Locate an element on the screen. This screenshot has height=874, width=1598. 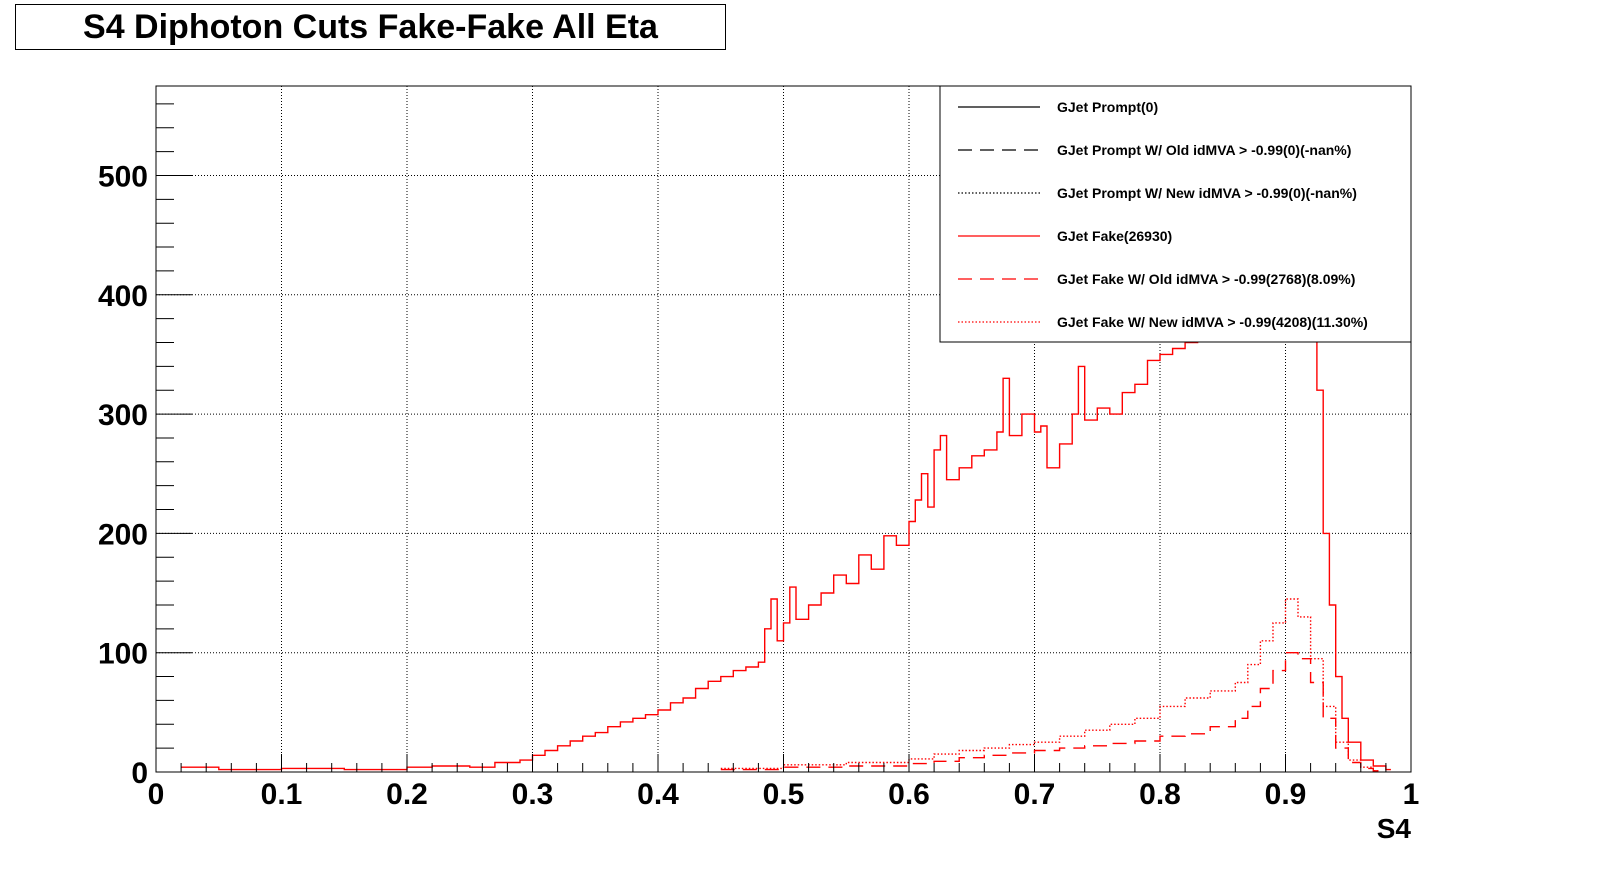
x-tick-label: 0.6 is located at coordinates (909, 794).